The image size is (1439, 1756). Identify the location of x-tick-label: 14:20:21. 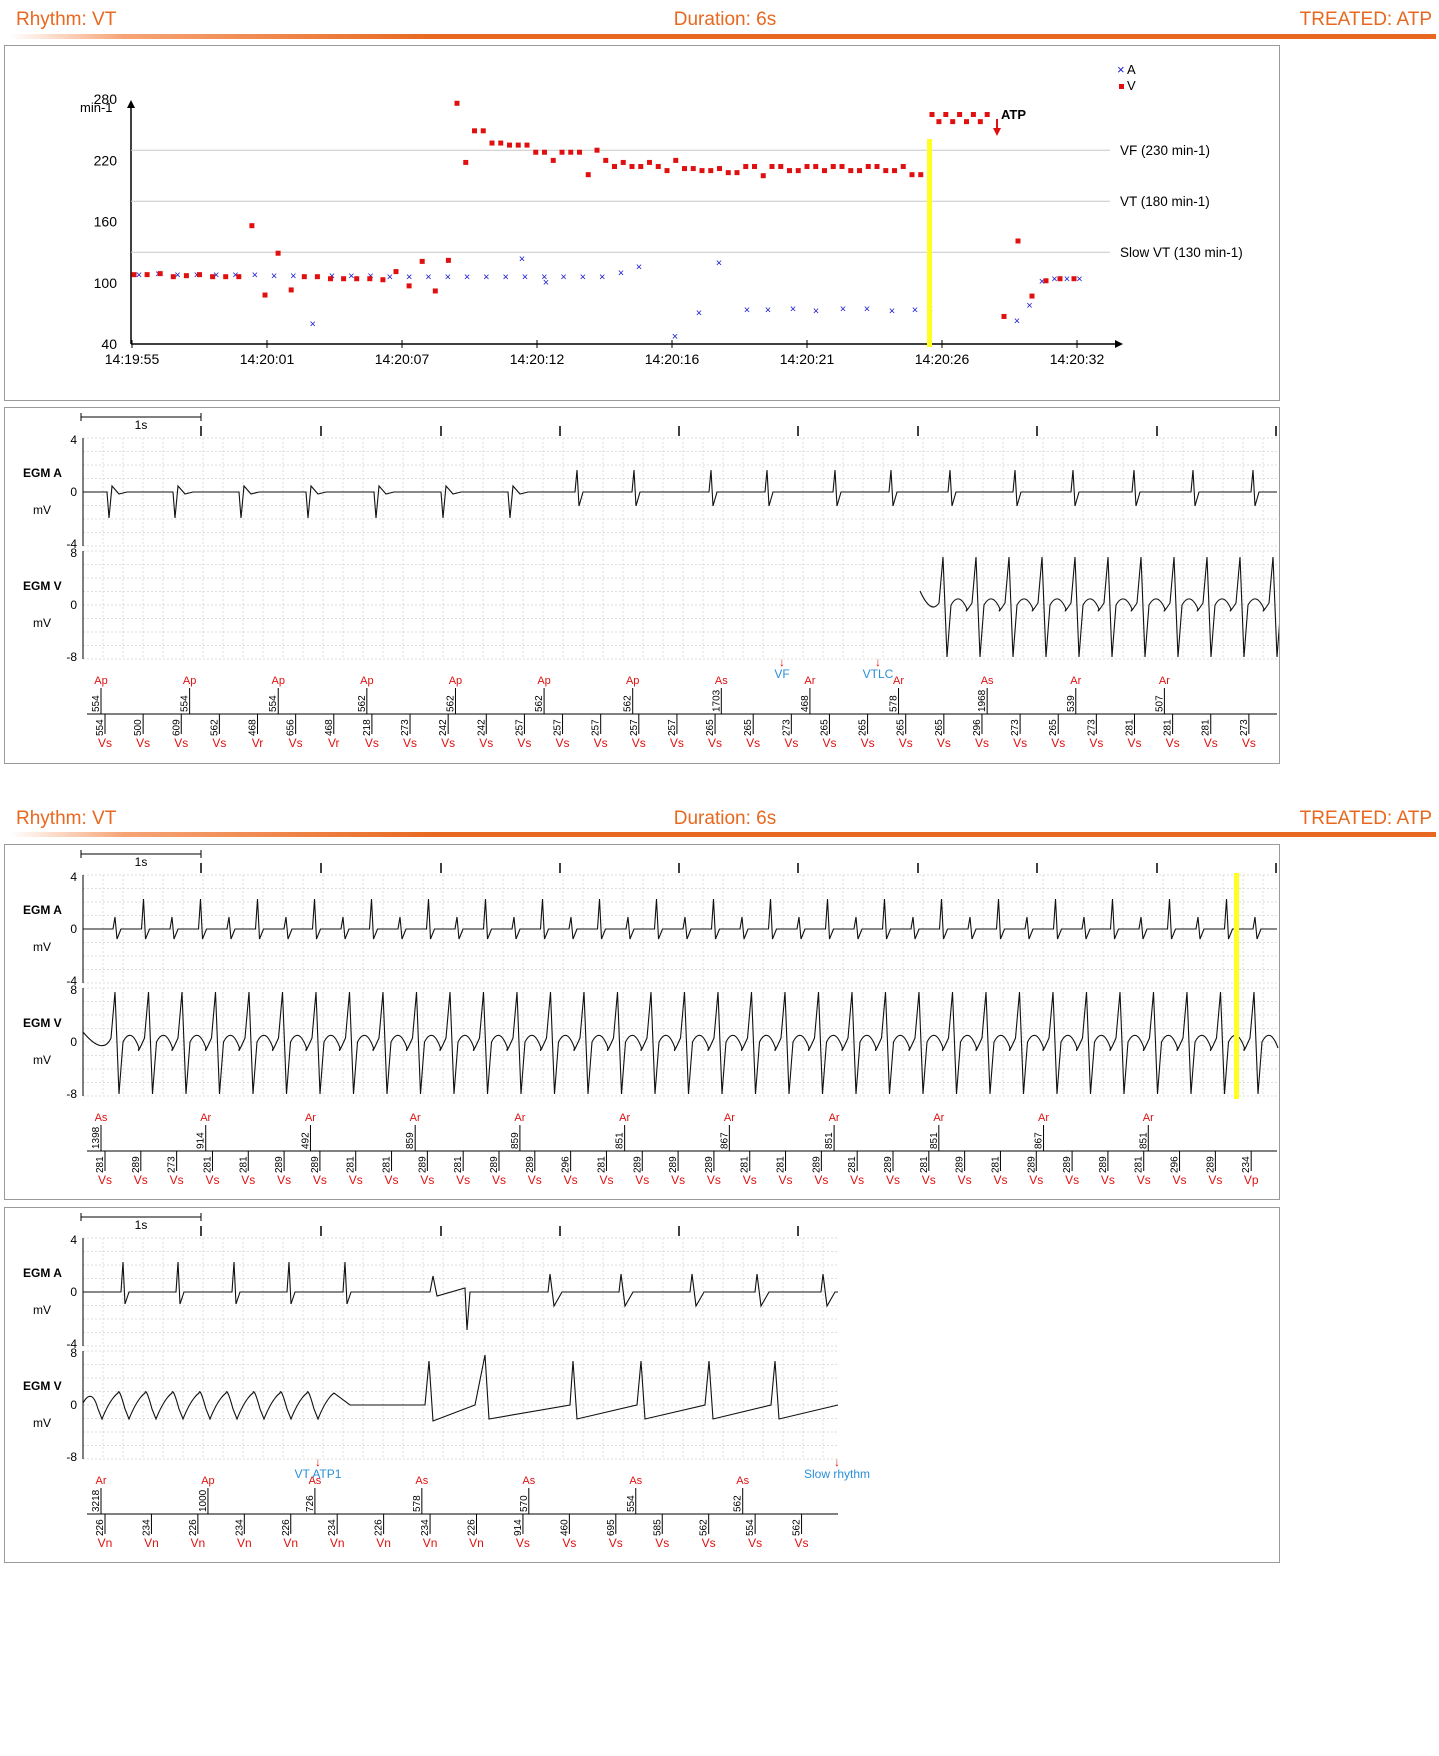
(807, 359).